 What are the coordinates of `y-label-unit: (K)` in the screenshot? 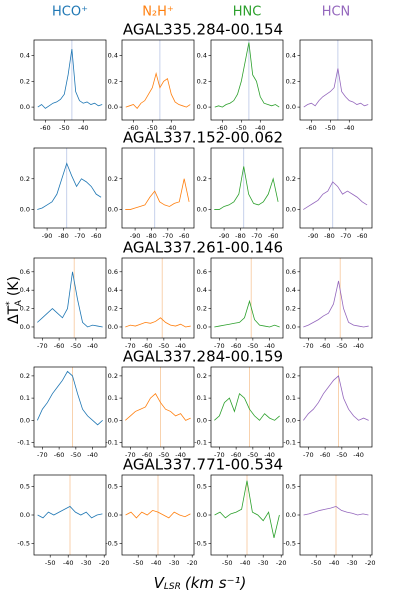 It's located at (14, 286).